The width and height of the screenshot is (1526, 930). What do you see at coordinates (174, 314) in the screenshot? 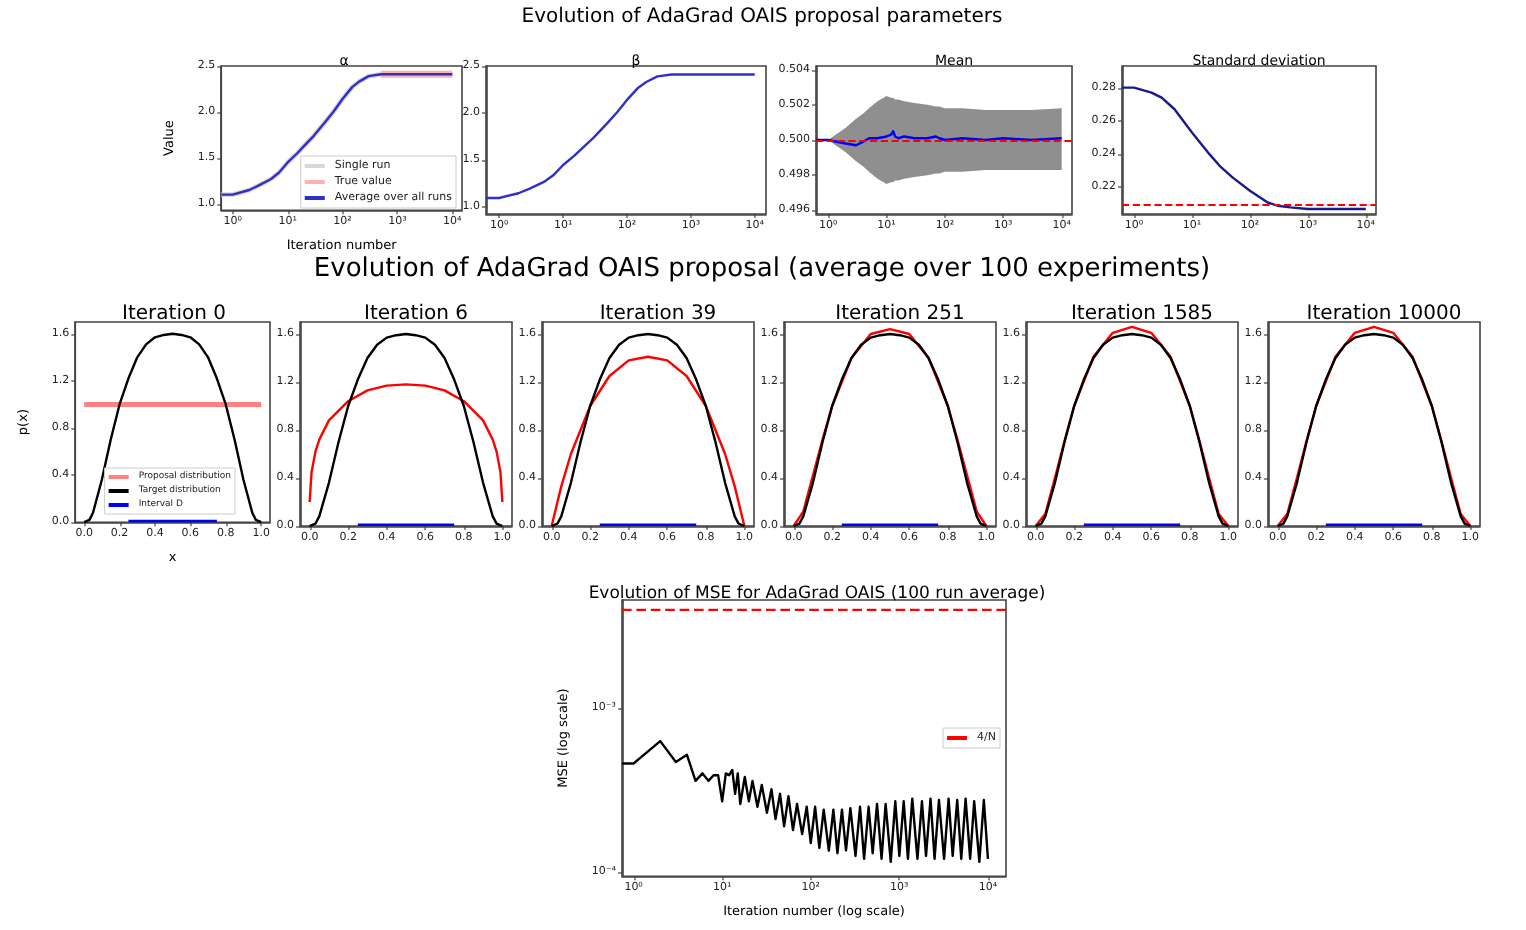
I see `chart-title: Iteration 0` at bounding box center [174, 314].